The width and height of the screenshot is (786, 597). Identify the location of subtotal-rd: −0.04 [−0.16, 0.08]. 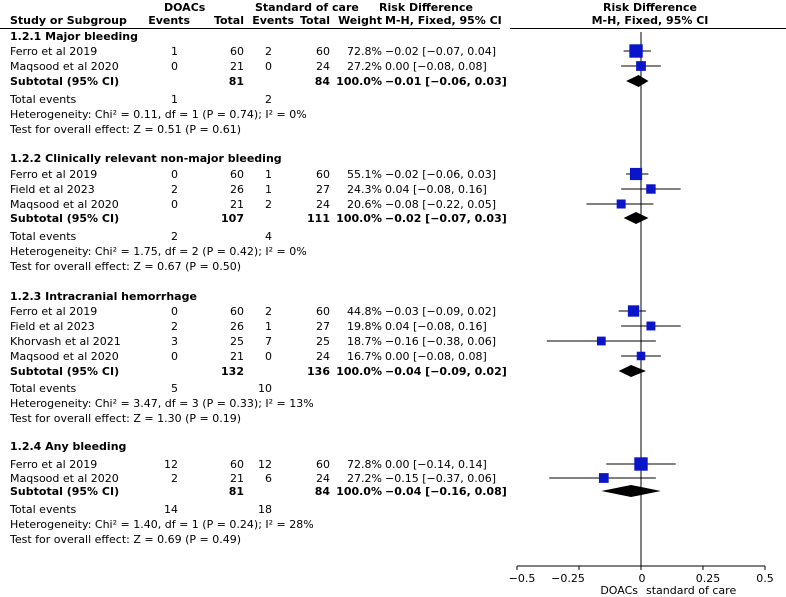
(446, 491).